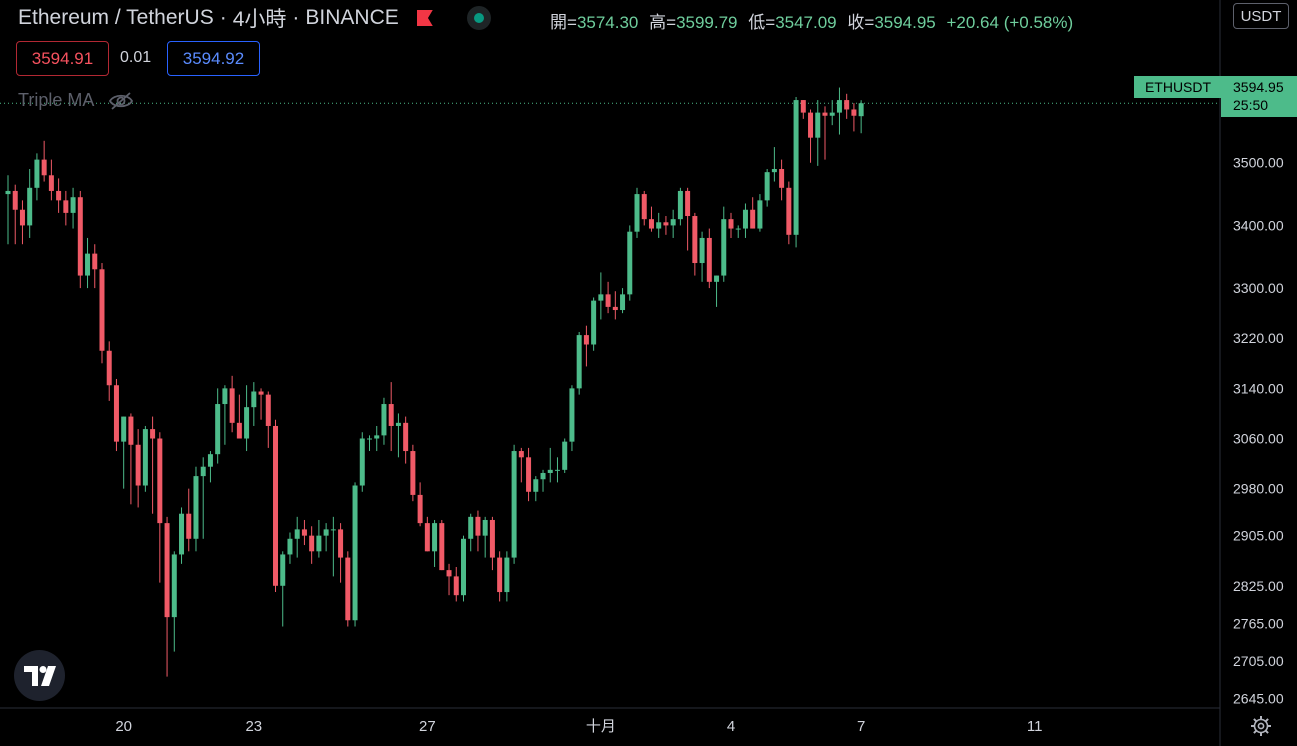 The height and width of the screenshot is (746, 1297). Describe the element at coordinates (1259, 96) in the screenshot. I see `last-price-tag: 3594.95 25:50` at that location.